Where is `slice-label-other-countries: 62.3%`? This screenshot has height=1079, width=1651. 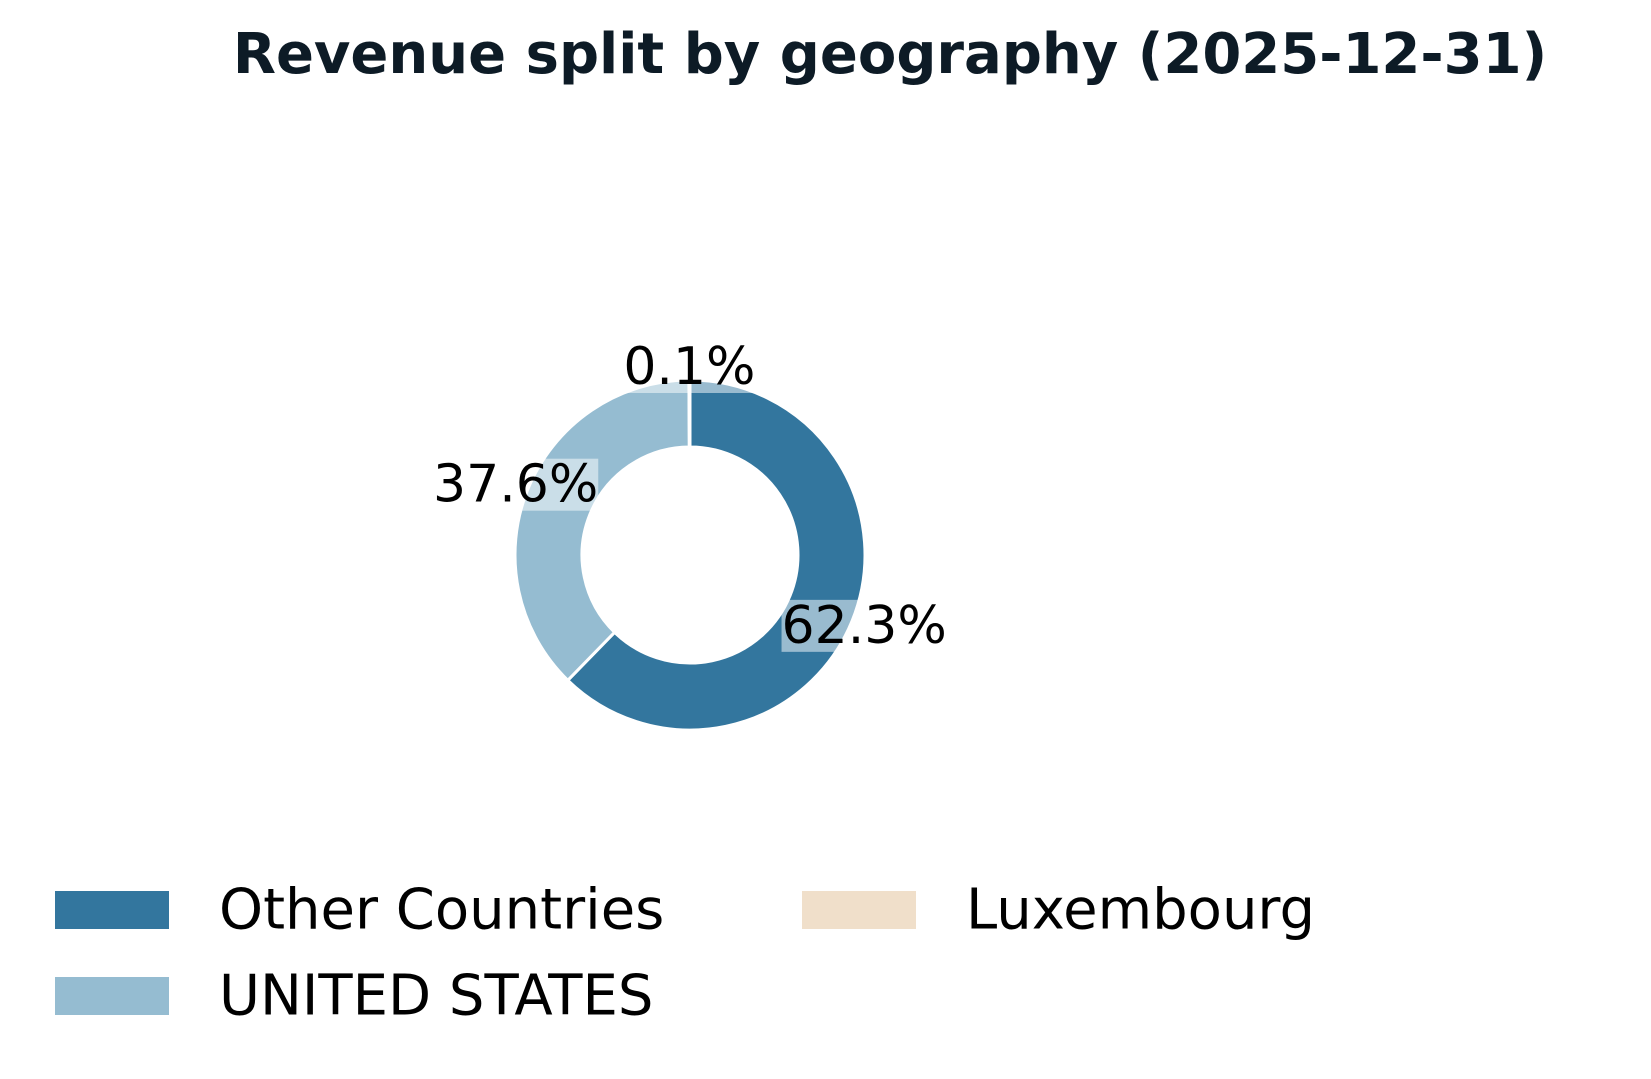 slice-label-other-countries: 62.3% is located at coordinates (864, 626).